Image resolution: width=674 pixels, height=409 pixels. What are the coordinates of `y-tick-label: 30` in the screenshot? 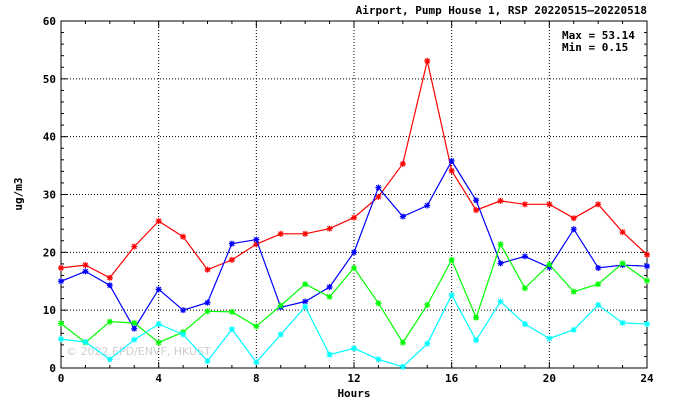 It's located at (49, 195).